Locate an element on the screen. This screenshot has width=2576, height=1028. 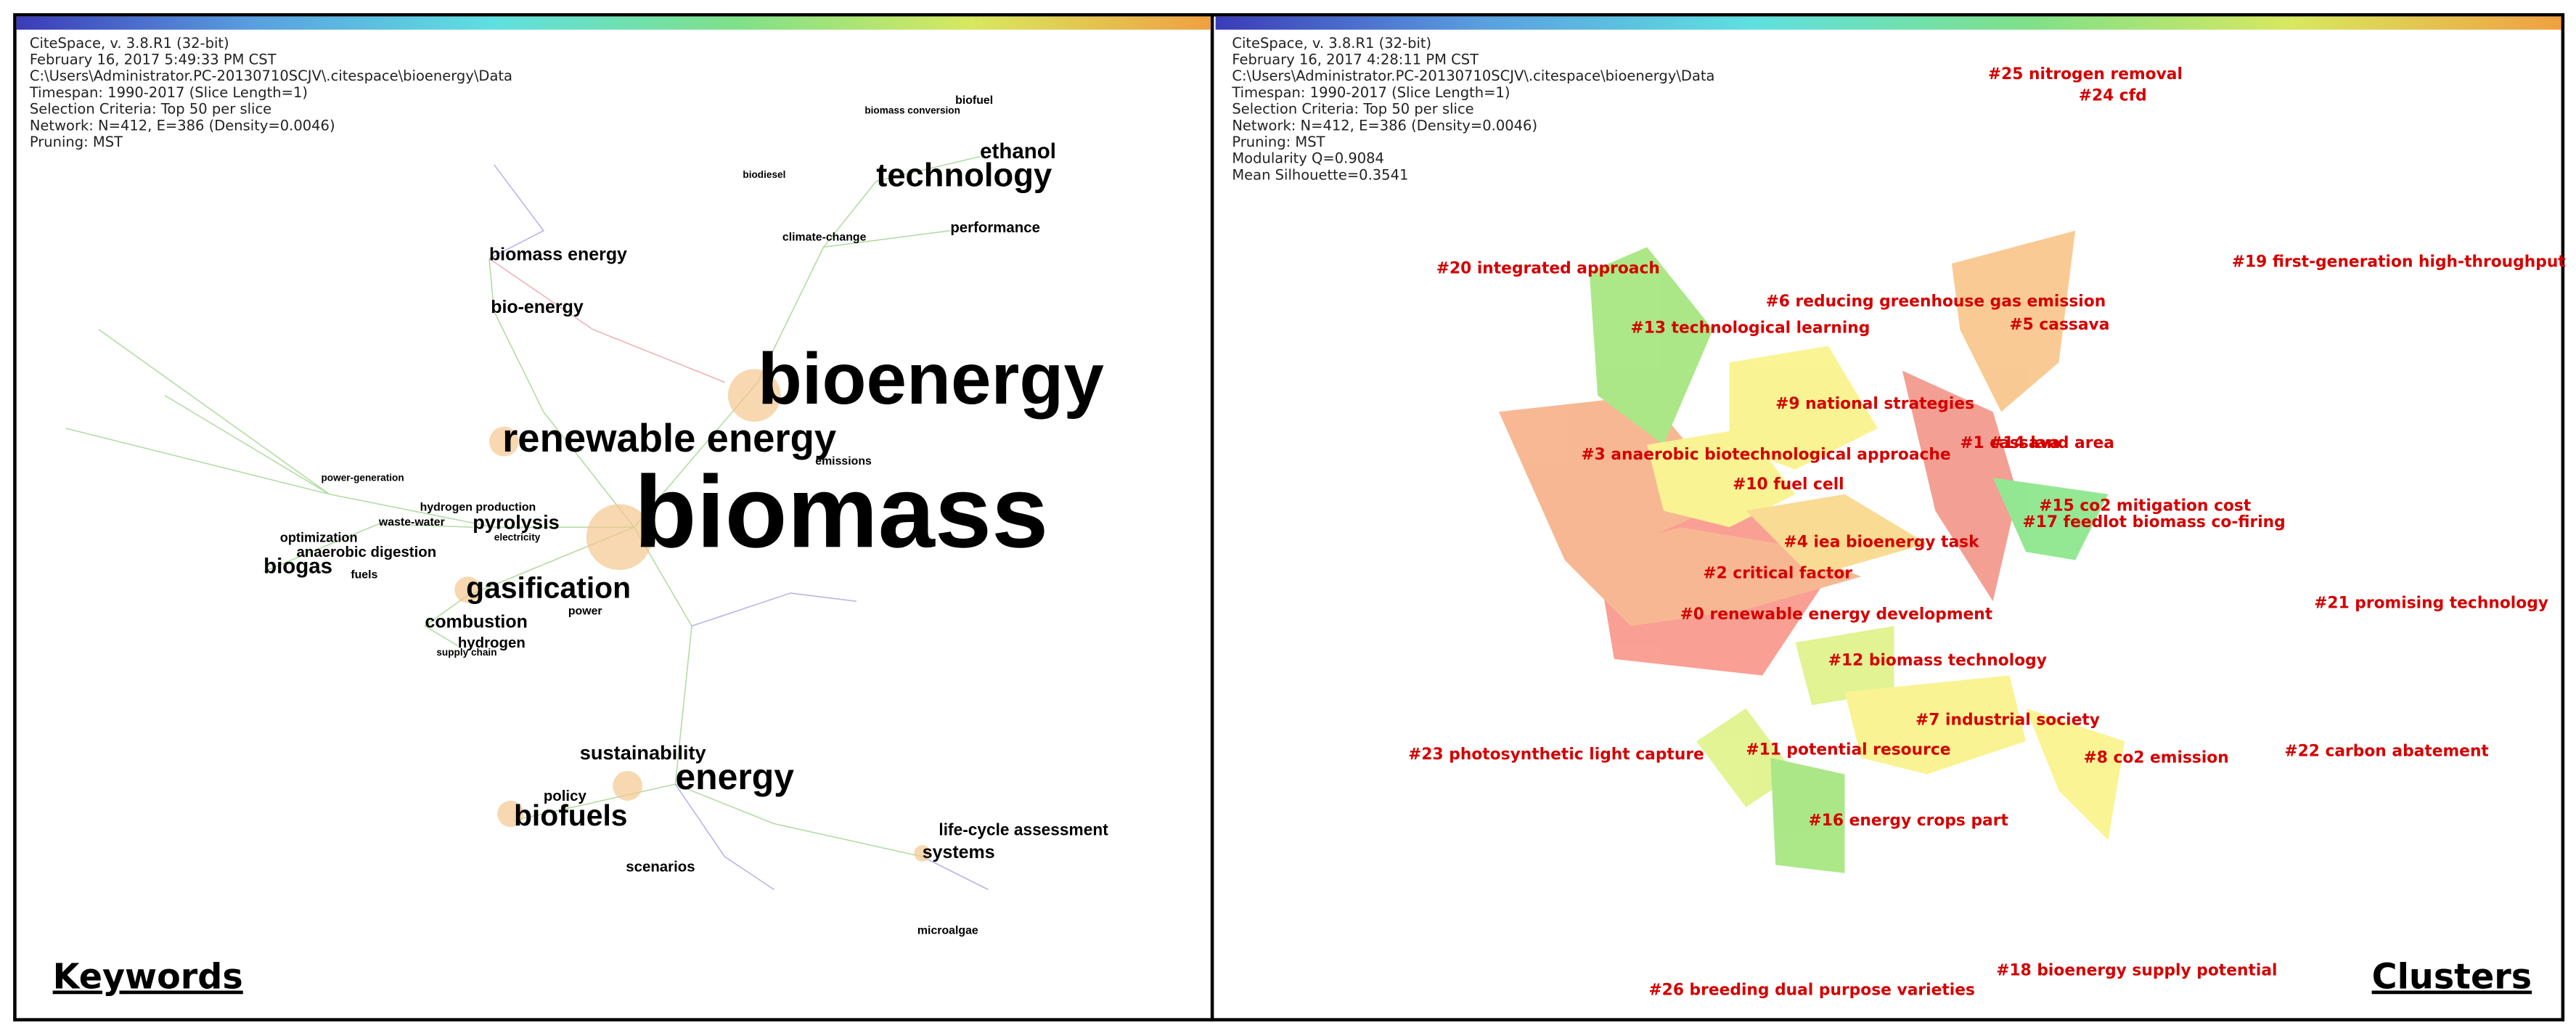
cluster-label: #24 cfd is located at coordinates (2113, 96).